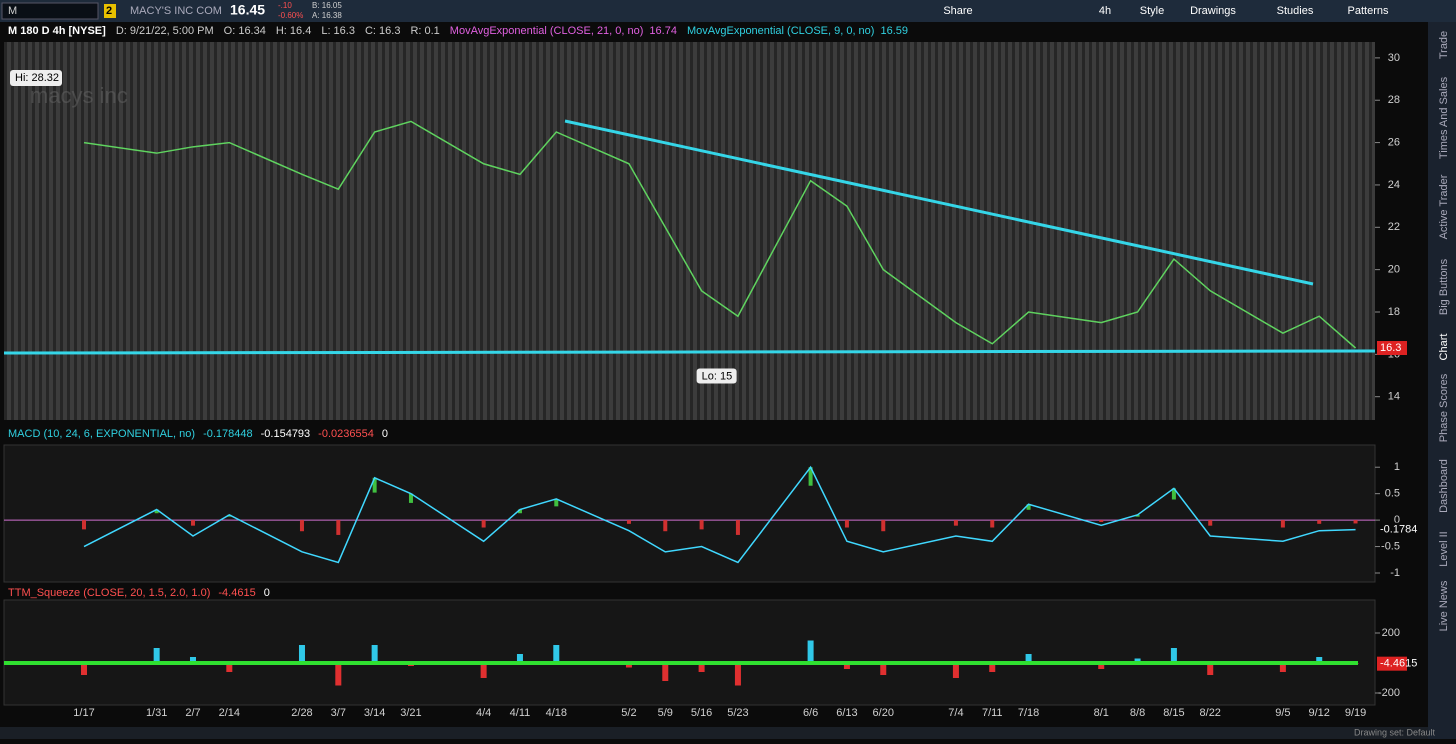  Describe the element at coordinates (1444, 407) in the screenshot. I see `sidebar-tab: Phase Scores` at that location.